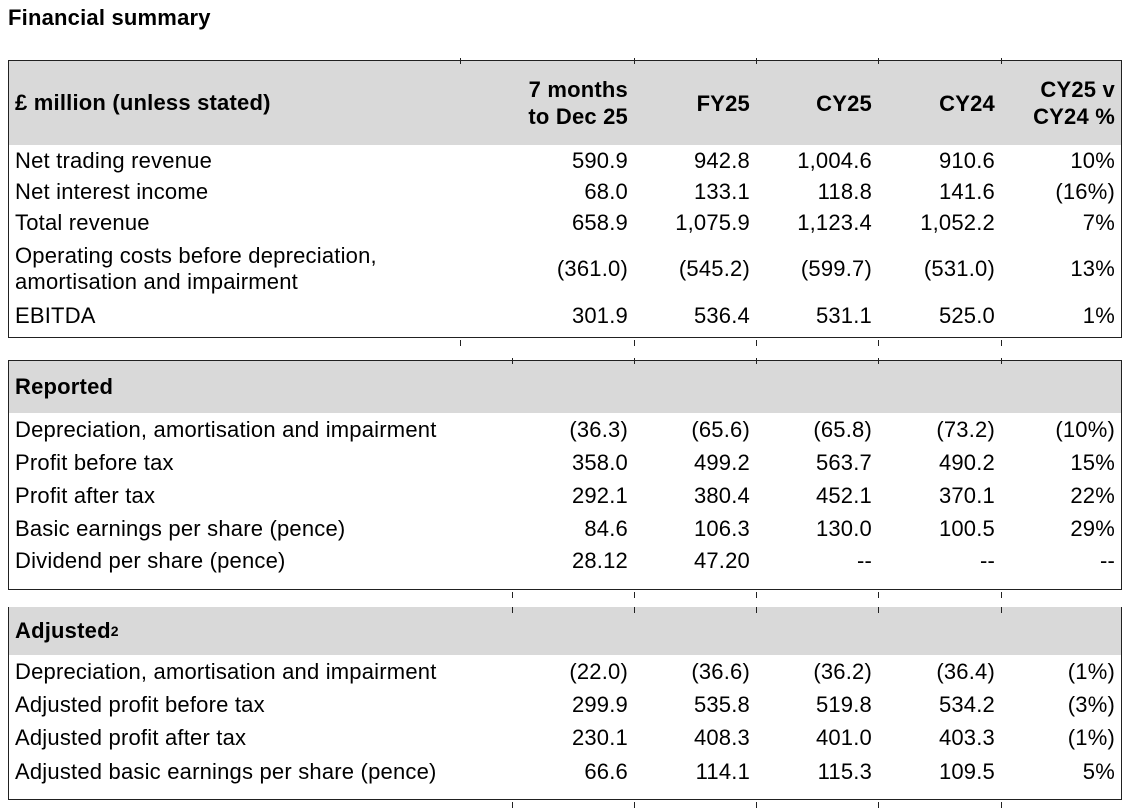 Image resolution: width=1130 pixels, height=809 pixels. Describe the element at coordinates (721, 160) in the screenshot. I see `cell-value: 942.8` at that location.